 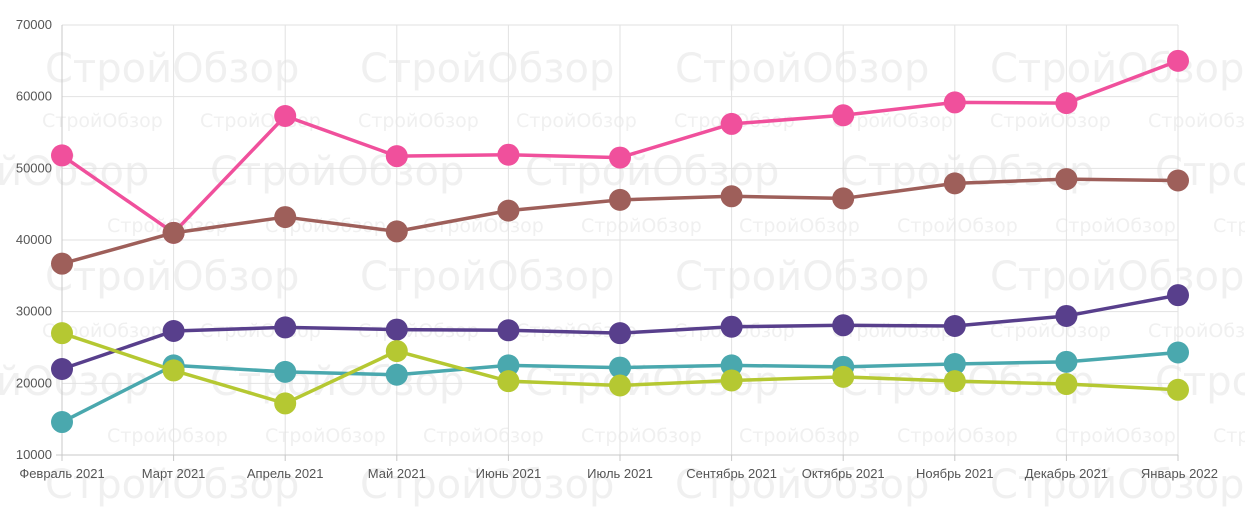 I want to click on x-tick-label: Ноябрь 2021, so click(x=955, y=473).